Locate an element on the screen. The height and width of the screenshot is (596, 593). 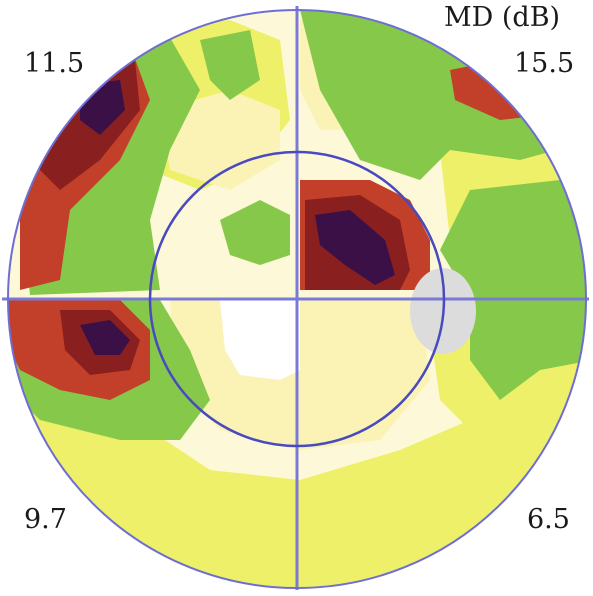
green-zone-lower-right is located at coordinates (528, 350).